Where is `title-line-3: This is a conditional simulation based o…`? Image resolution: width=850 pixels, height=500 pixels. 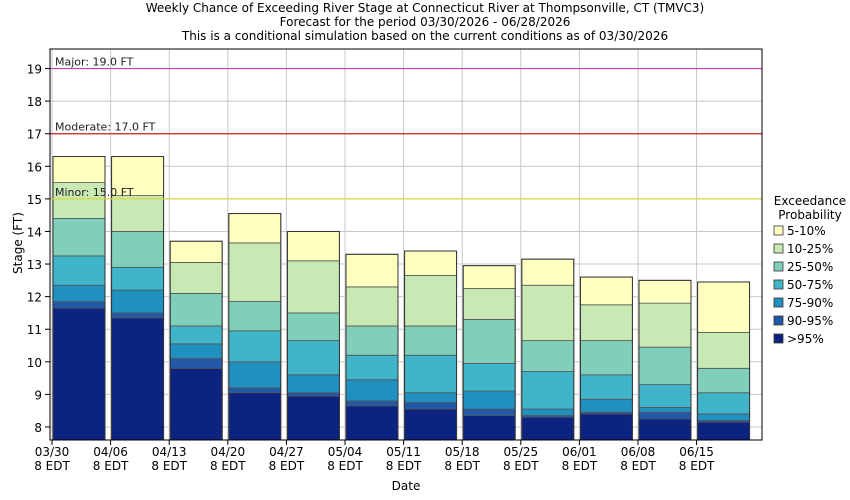 title-line-3: This is a conditional simulation based o… is located at coordinates (424, 36).